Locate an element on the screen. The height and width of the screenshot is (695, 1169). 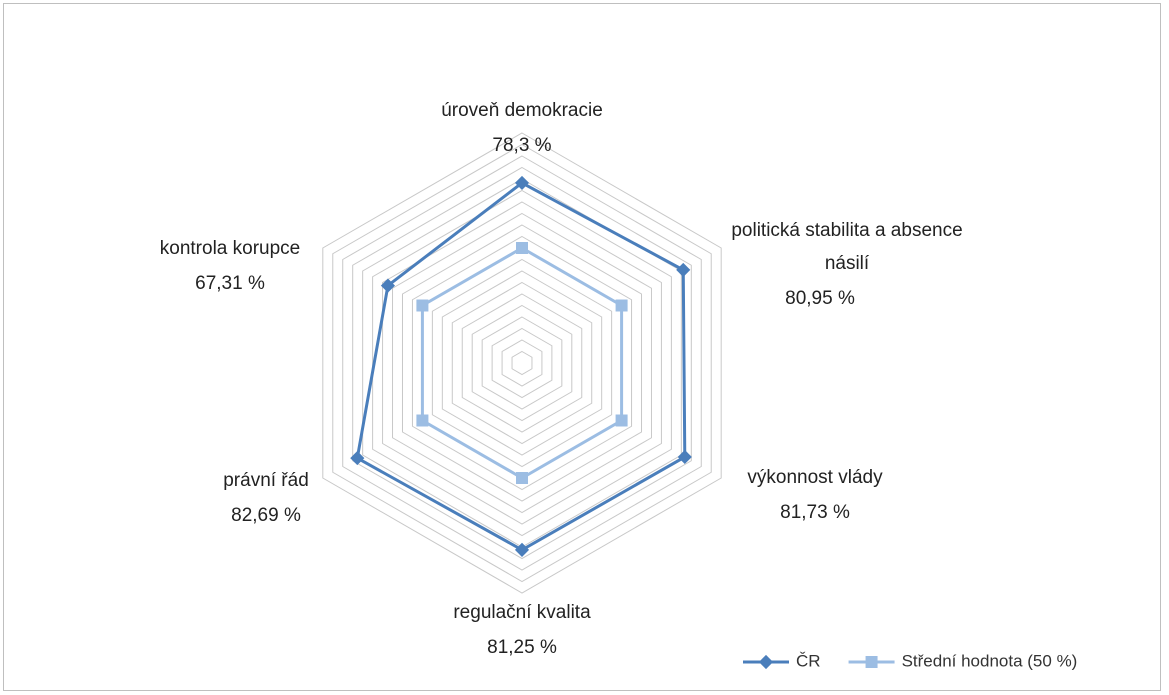
data-label: 67,31 % is located at coordinates (230, 283).